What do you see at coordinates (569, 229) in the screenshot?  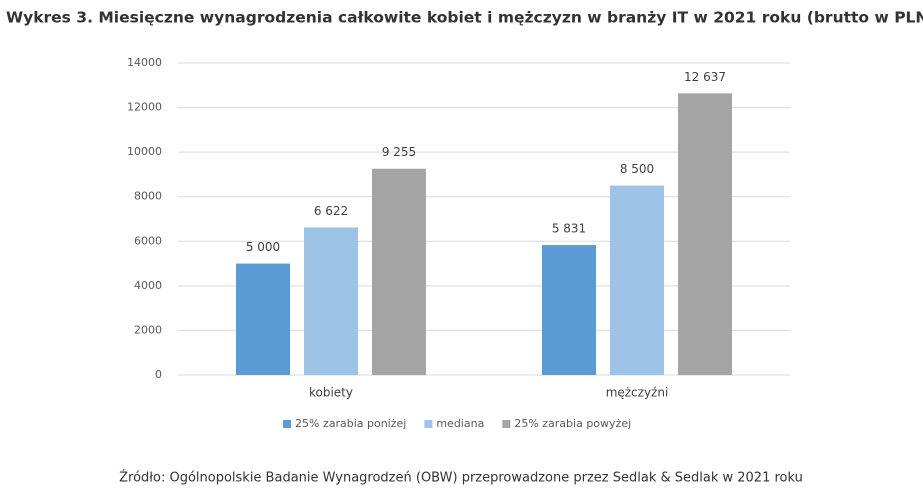 I see `data-label: 5 831` at bounding box center [569, 229].